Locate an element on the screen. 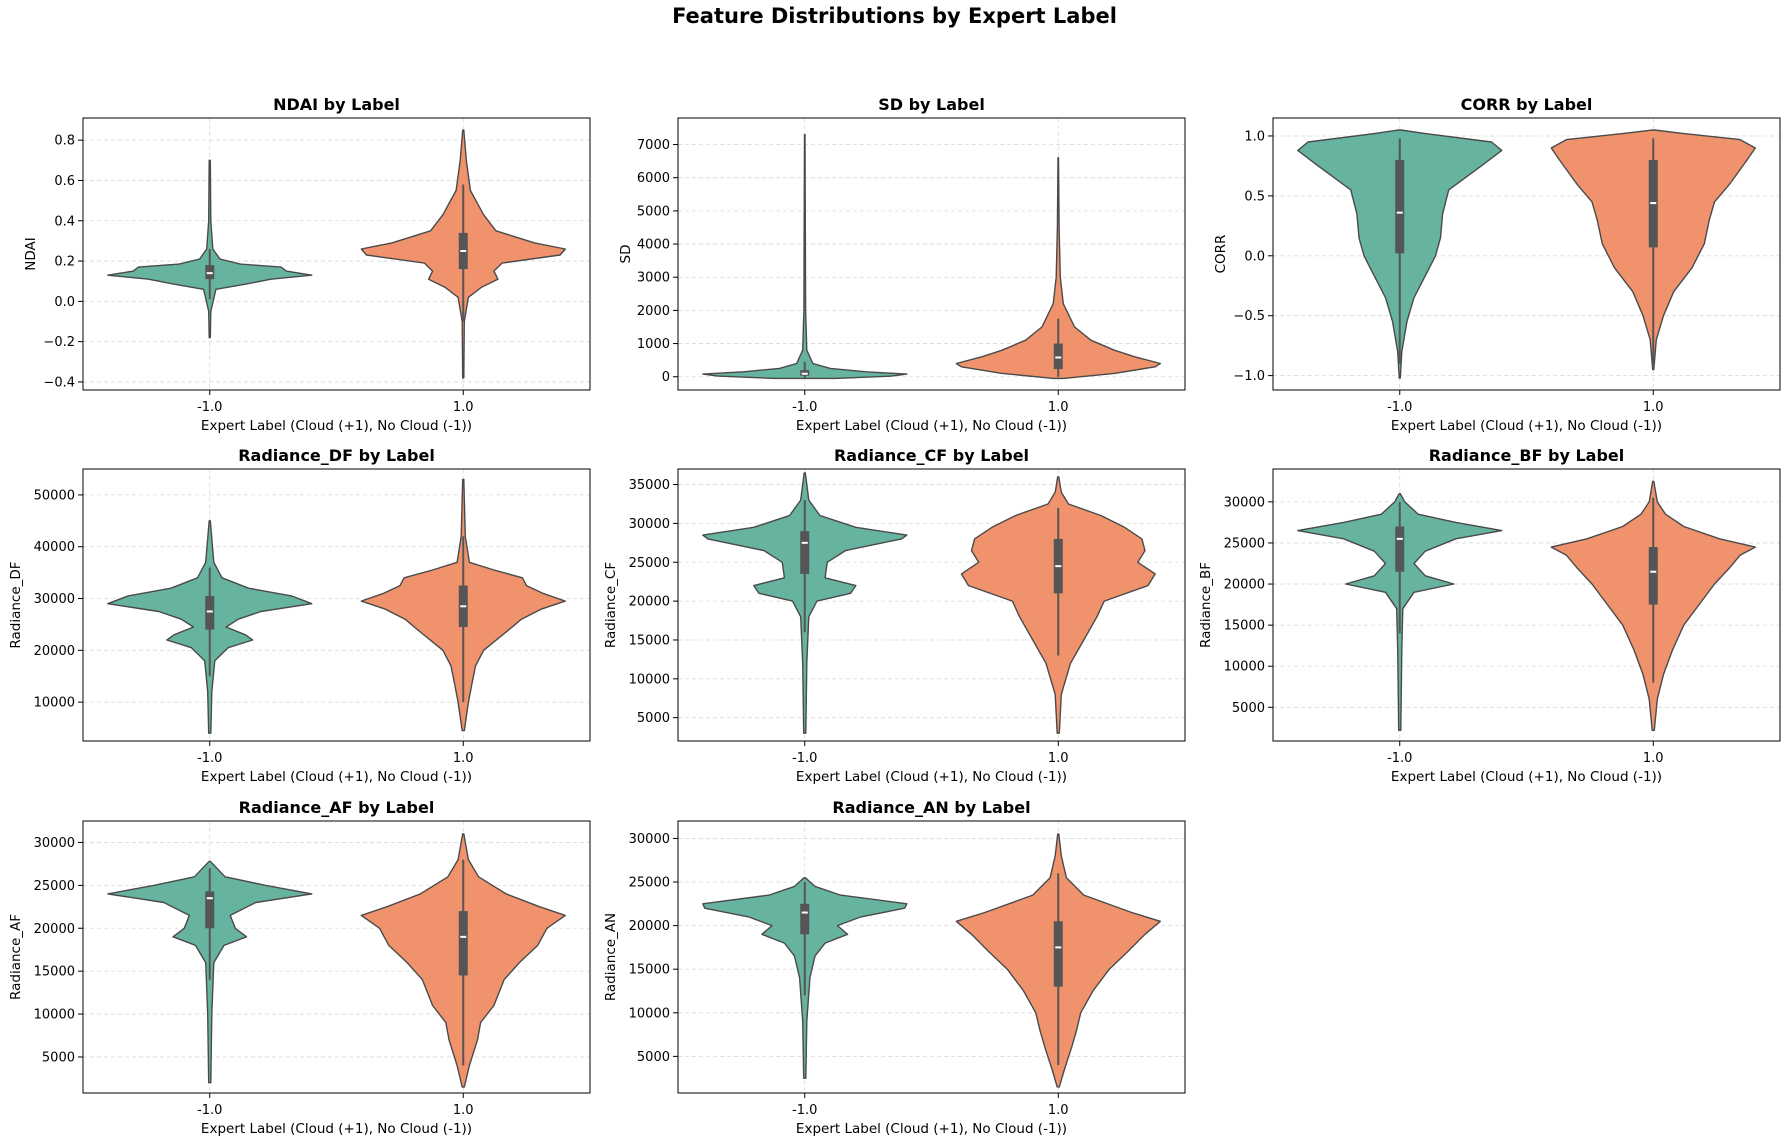 The height and width of the screenshot is (1145, 1789). subplot-title: CORR by Label is located at coordinates (1527, 104).